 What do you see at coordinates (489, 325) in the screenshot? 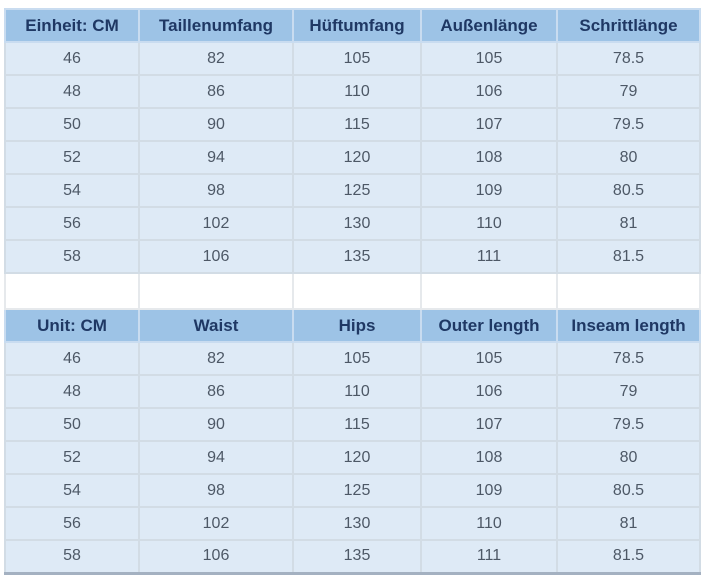
I see `header-cell-outer-length-en: Outer length` at bounding box center [489, 325].